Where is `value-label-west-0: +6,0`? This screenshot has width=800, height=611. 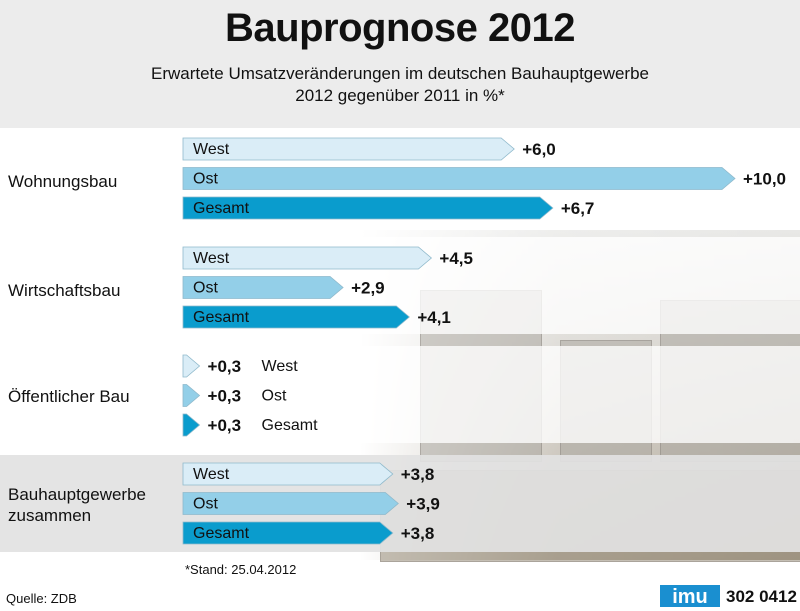 value-label-west-0: +6,0 is located at coordinates (539, 149).